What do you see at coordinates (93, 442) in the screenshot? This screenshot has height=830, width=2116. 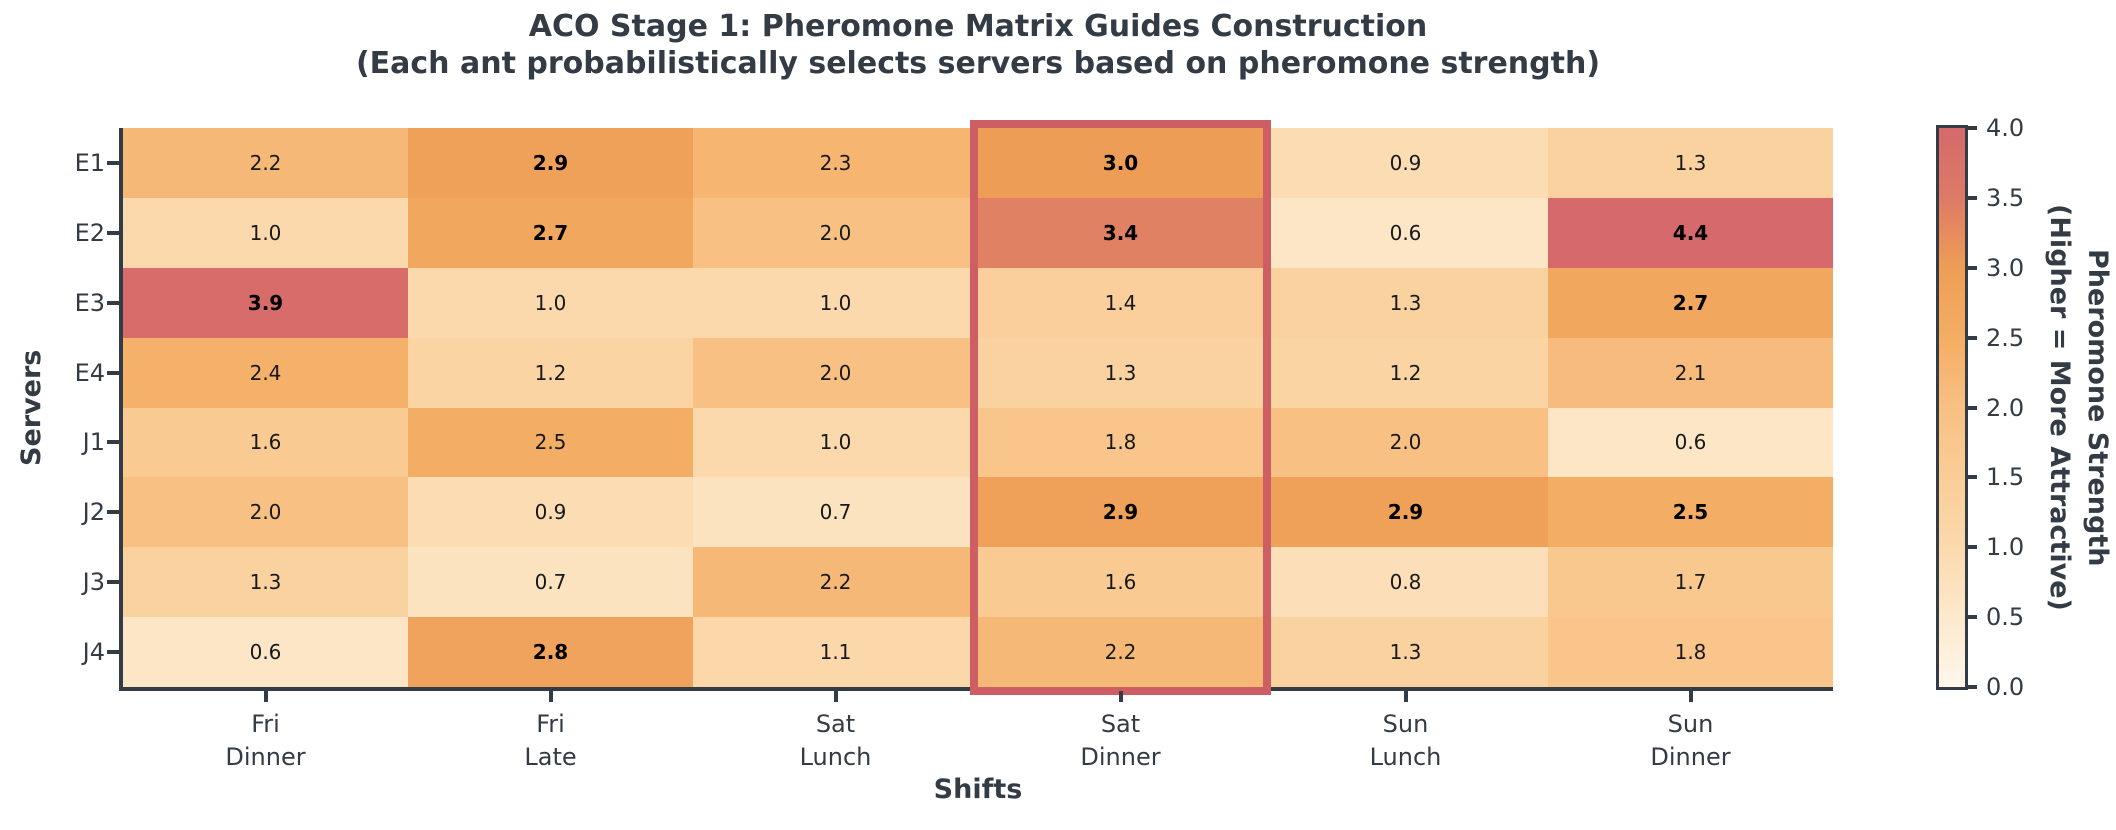 I see `y-tick-label: J1` at bounding box center [93, 442].